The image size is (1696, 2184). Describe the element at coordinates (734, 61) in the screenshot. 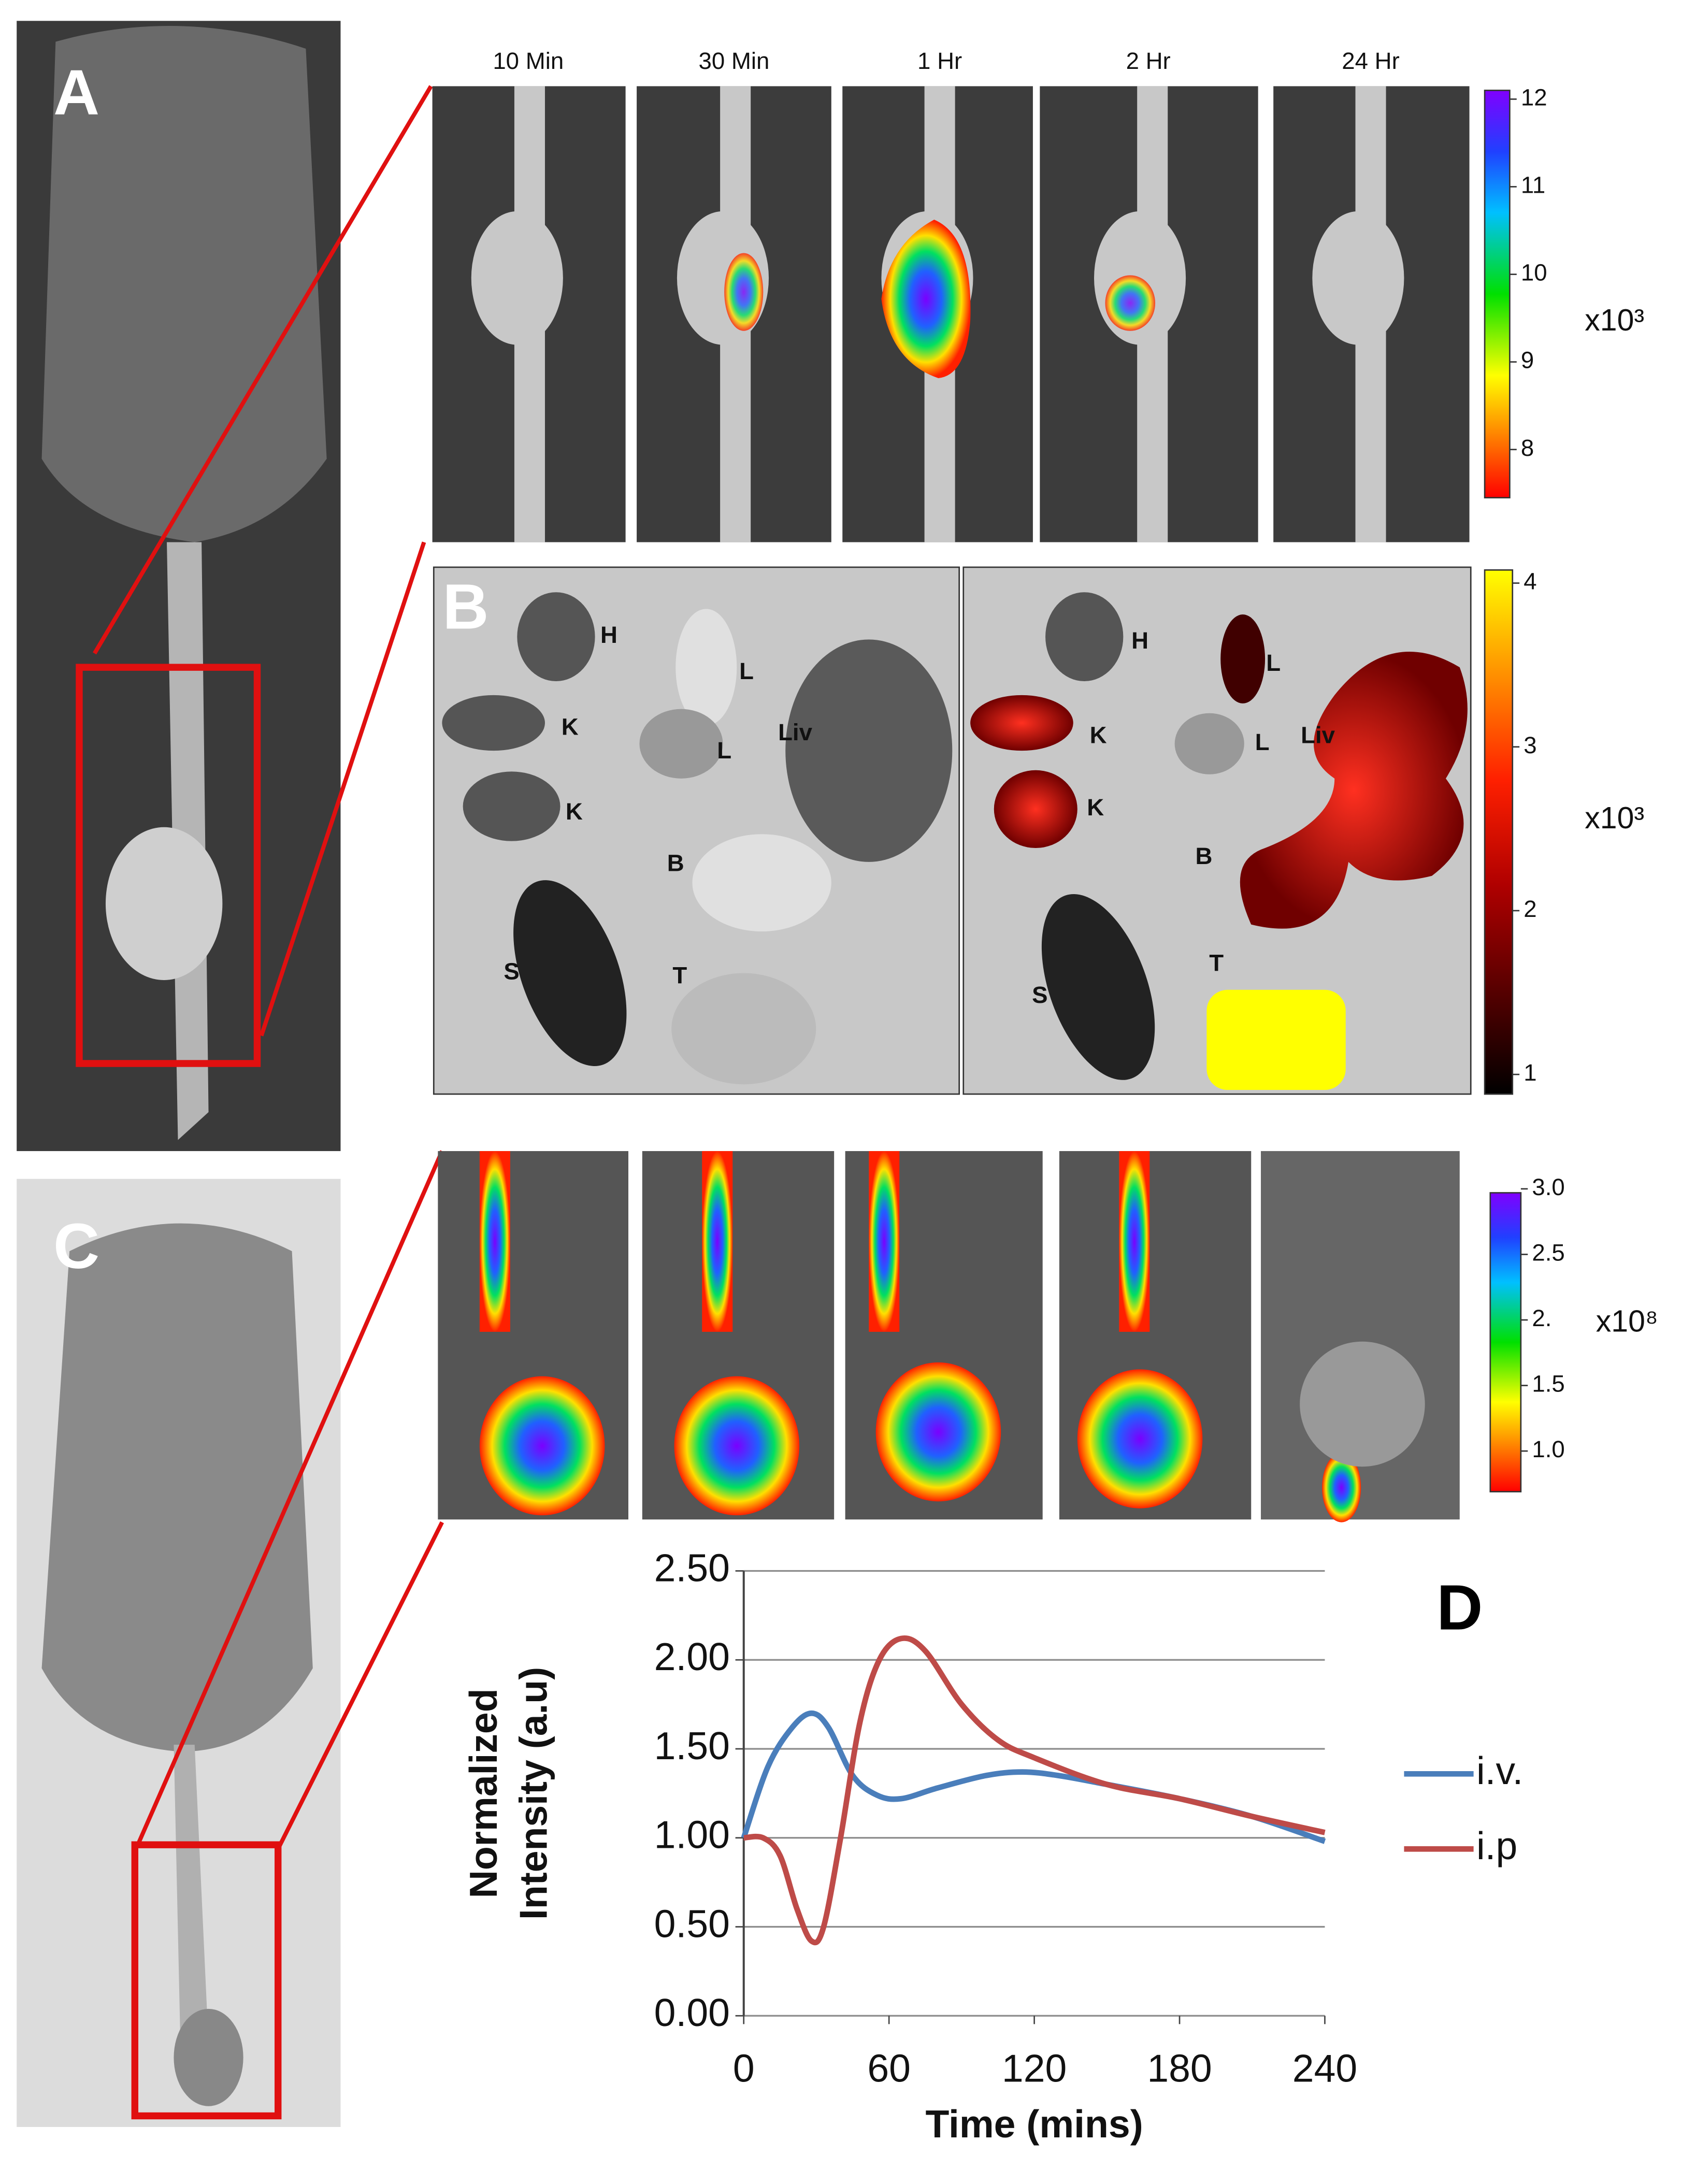

I see `time-label: 30 Min` at that location.